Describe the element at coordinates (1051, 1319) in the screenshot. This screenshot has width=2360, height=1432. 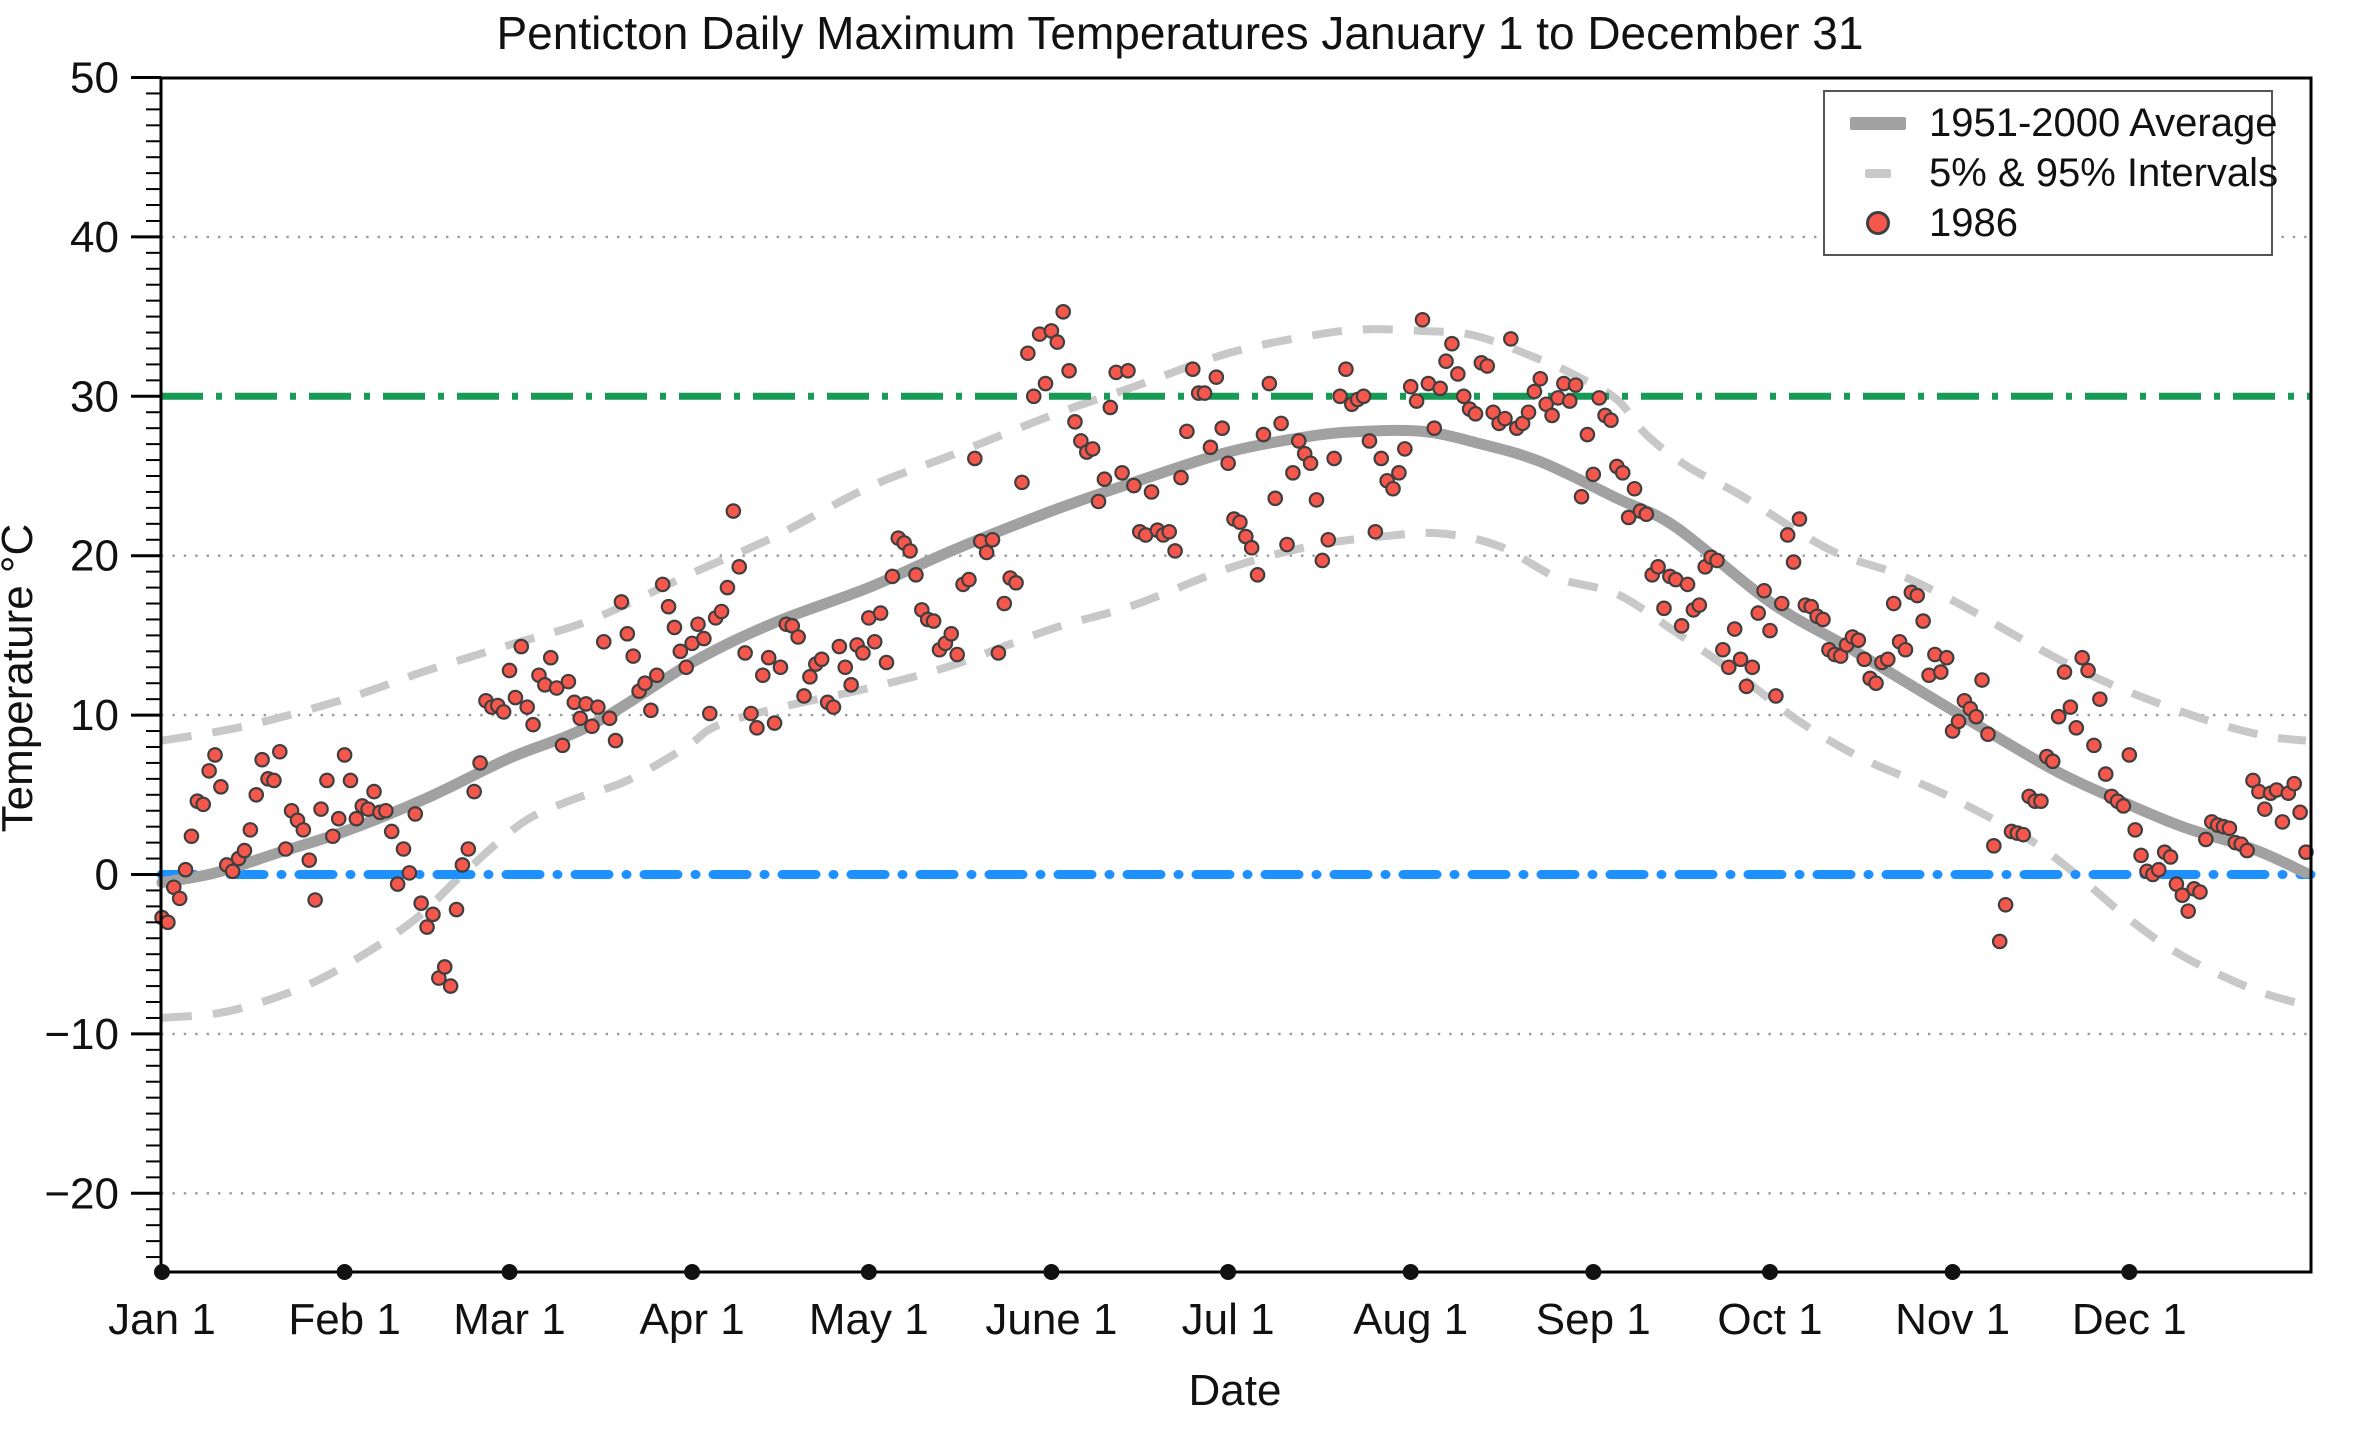
I see `svg-text: June 1` at that location.